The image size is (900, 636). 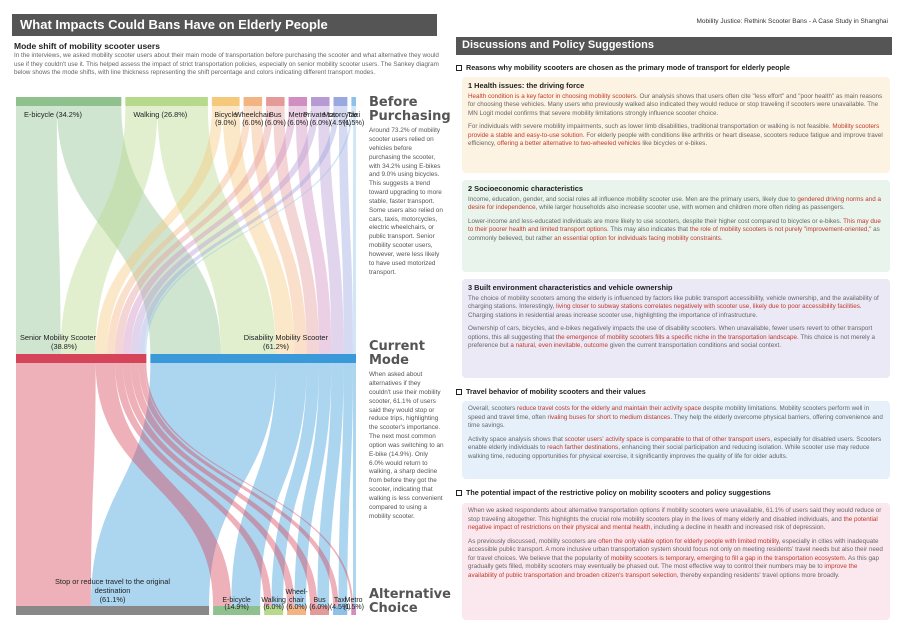 I want to click on top-node-label: Bicycle, so click(x=225, y=114).